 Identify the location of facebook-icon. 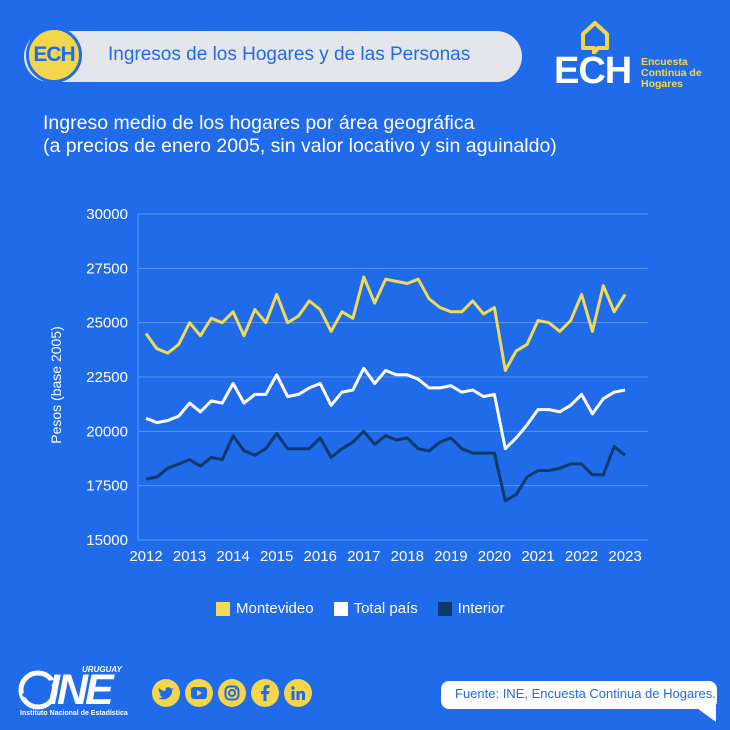
(265, 693).